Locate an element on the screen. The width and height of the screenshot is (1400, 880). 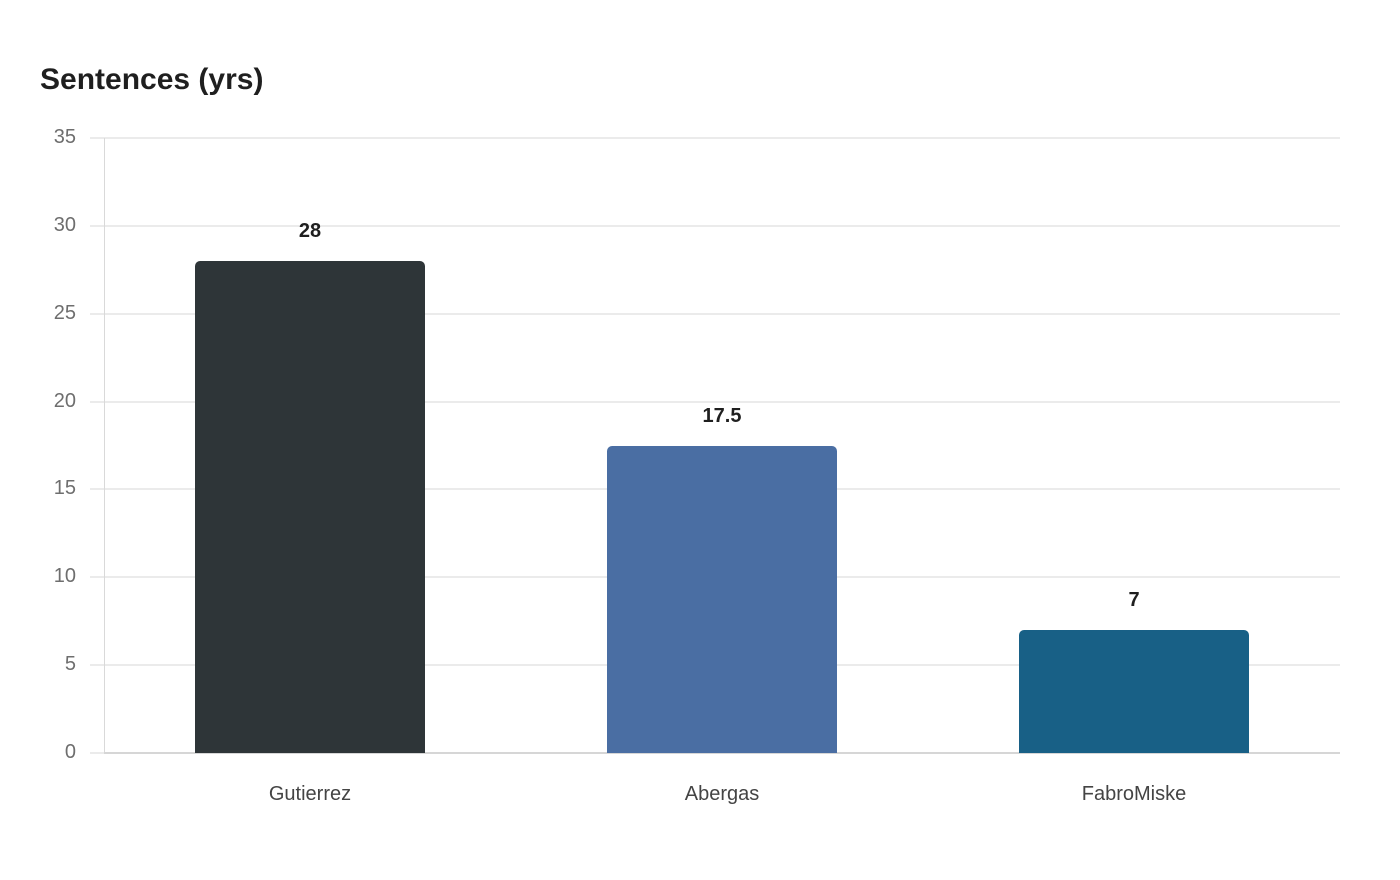
bar-value-label: 7 is located at coordinates (1134, 600).